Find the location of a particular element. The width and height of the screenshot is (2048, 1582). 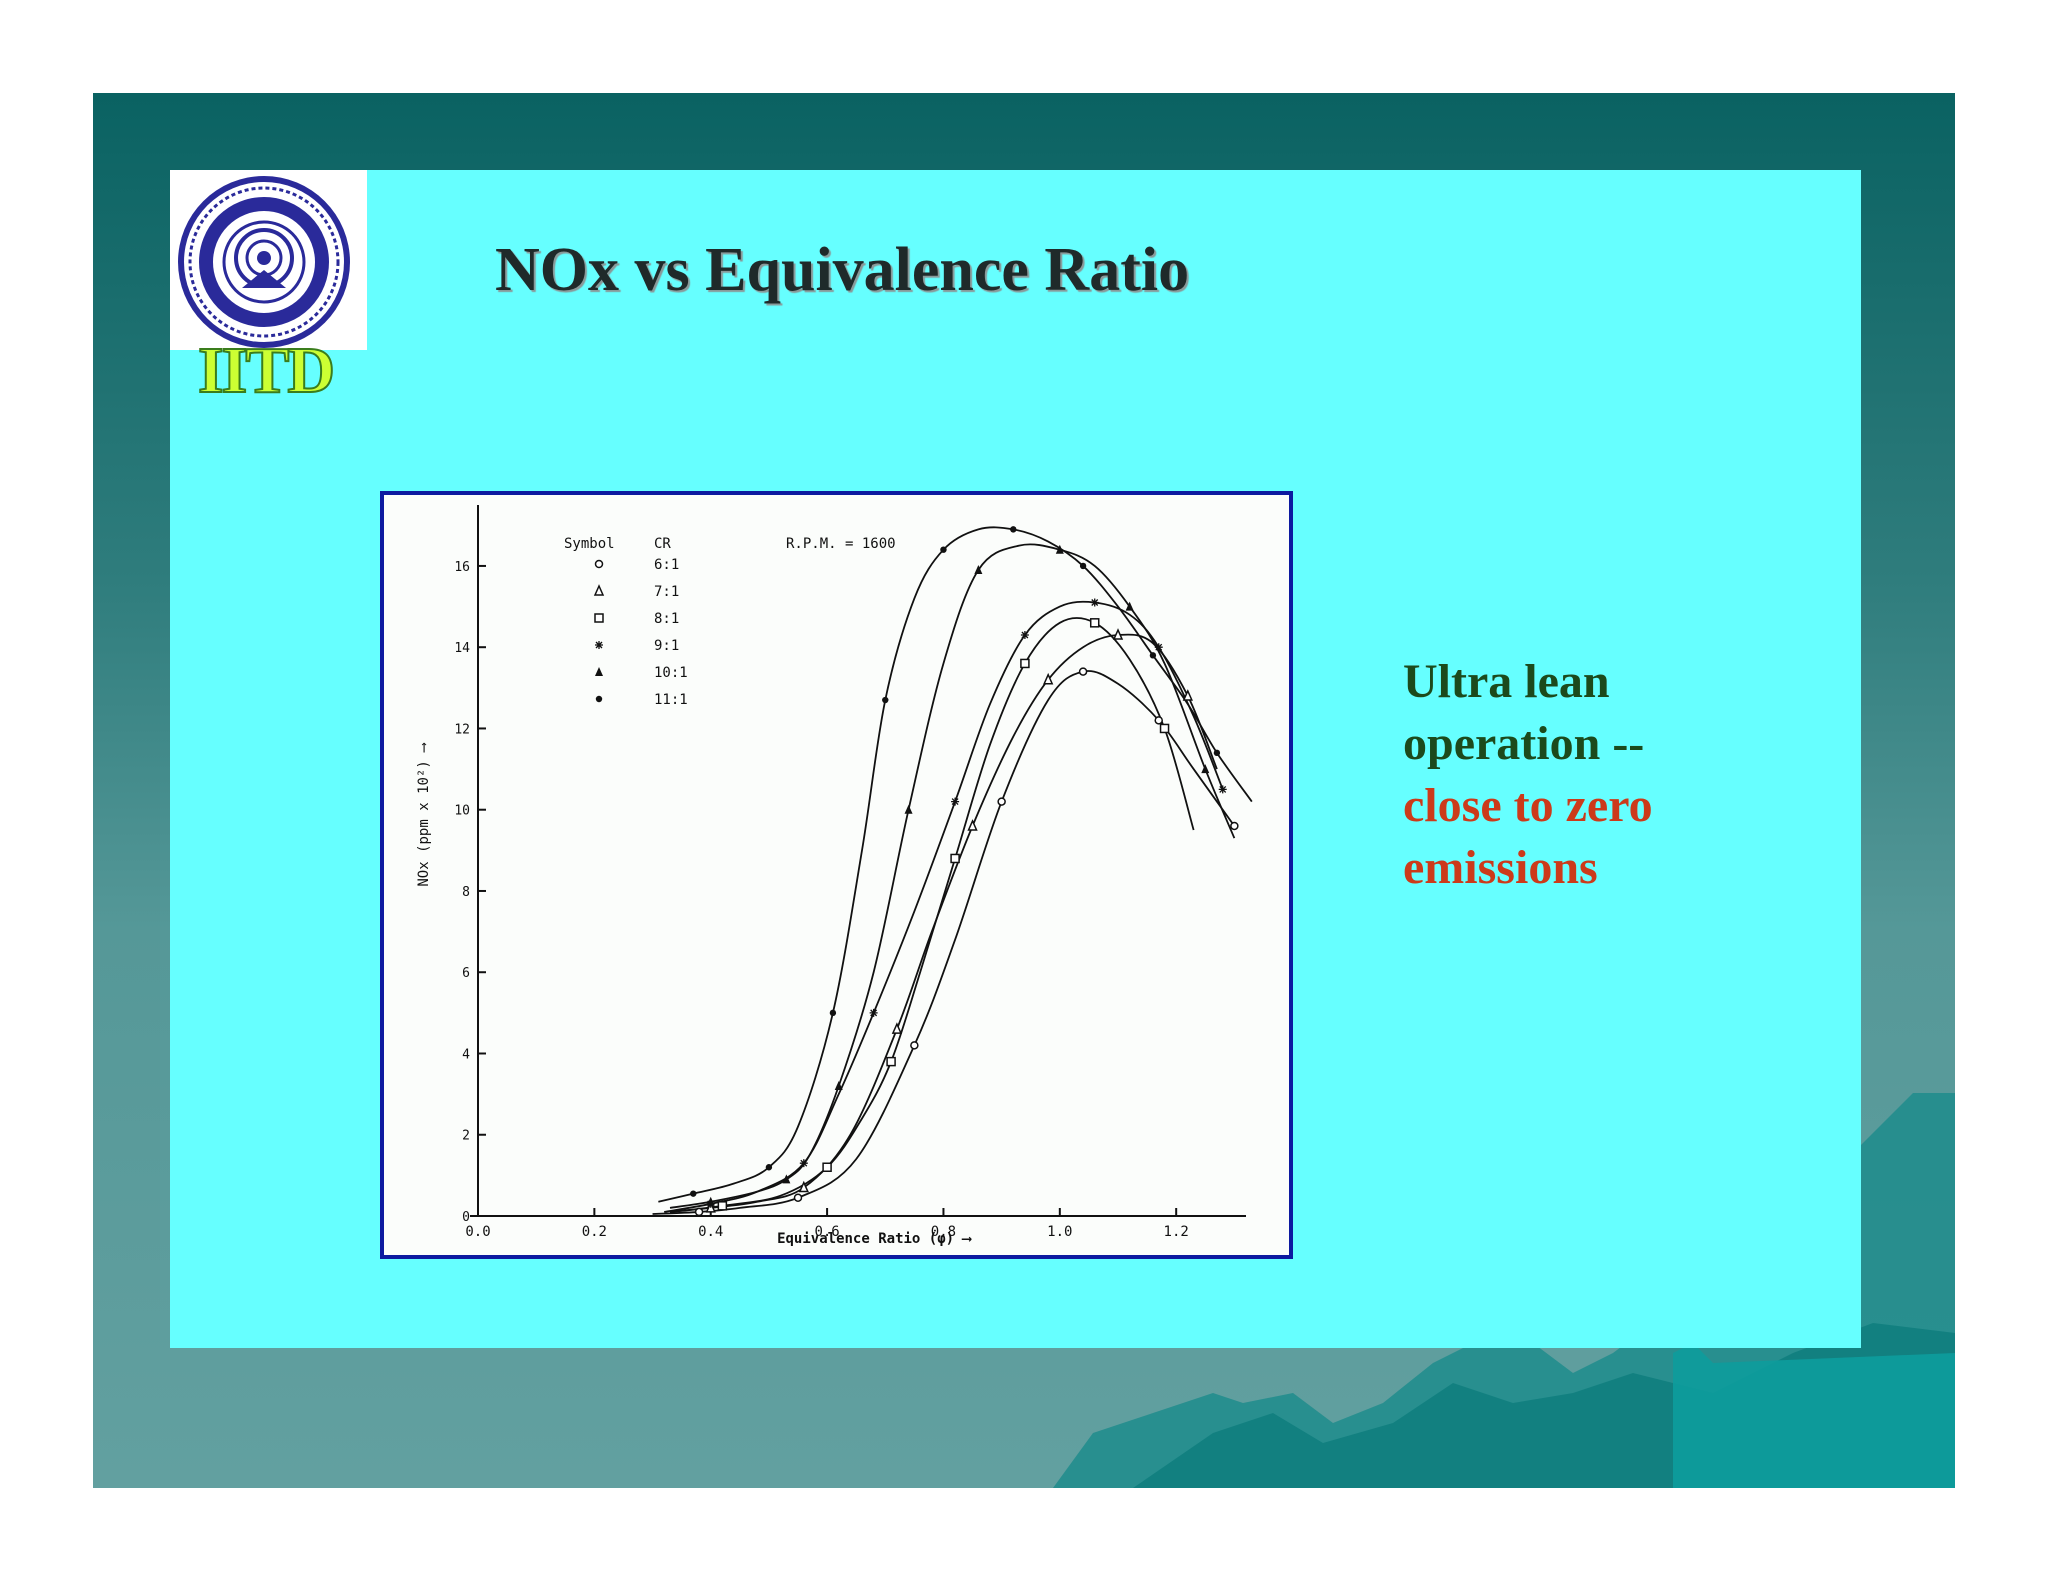

x-tick-label: 1.2 is located at coordinates (1176, 1232).